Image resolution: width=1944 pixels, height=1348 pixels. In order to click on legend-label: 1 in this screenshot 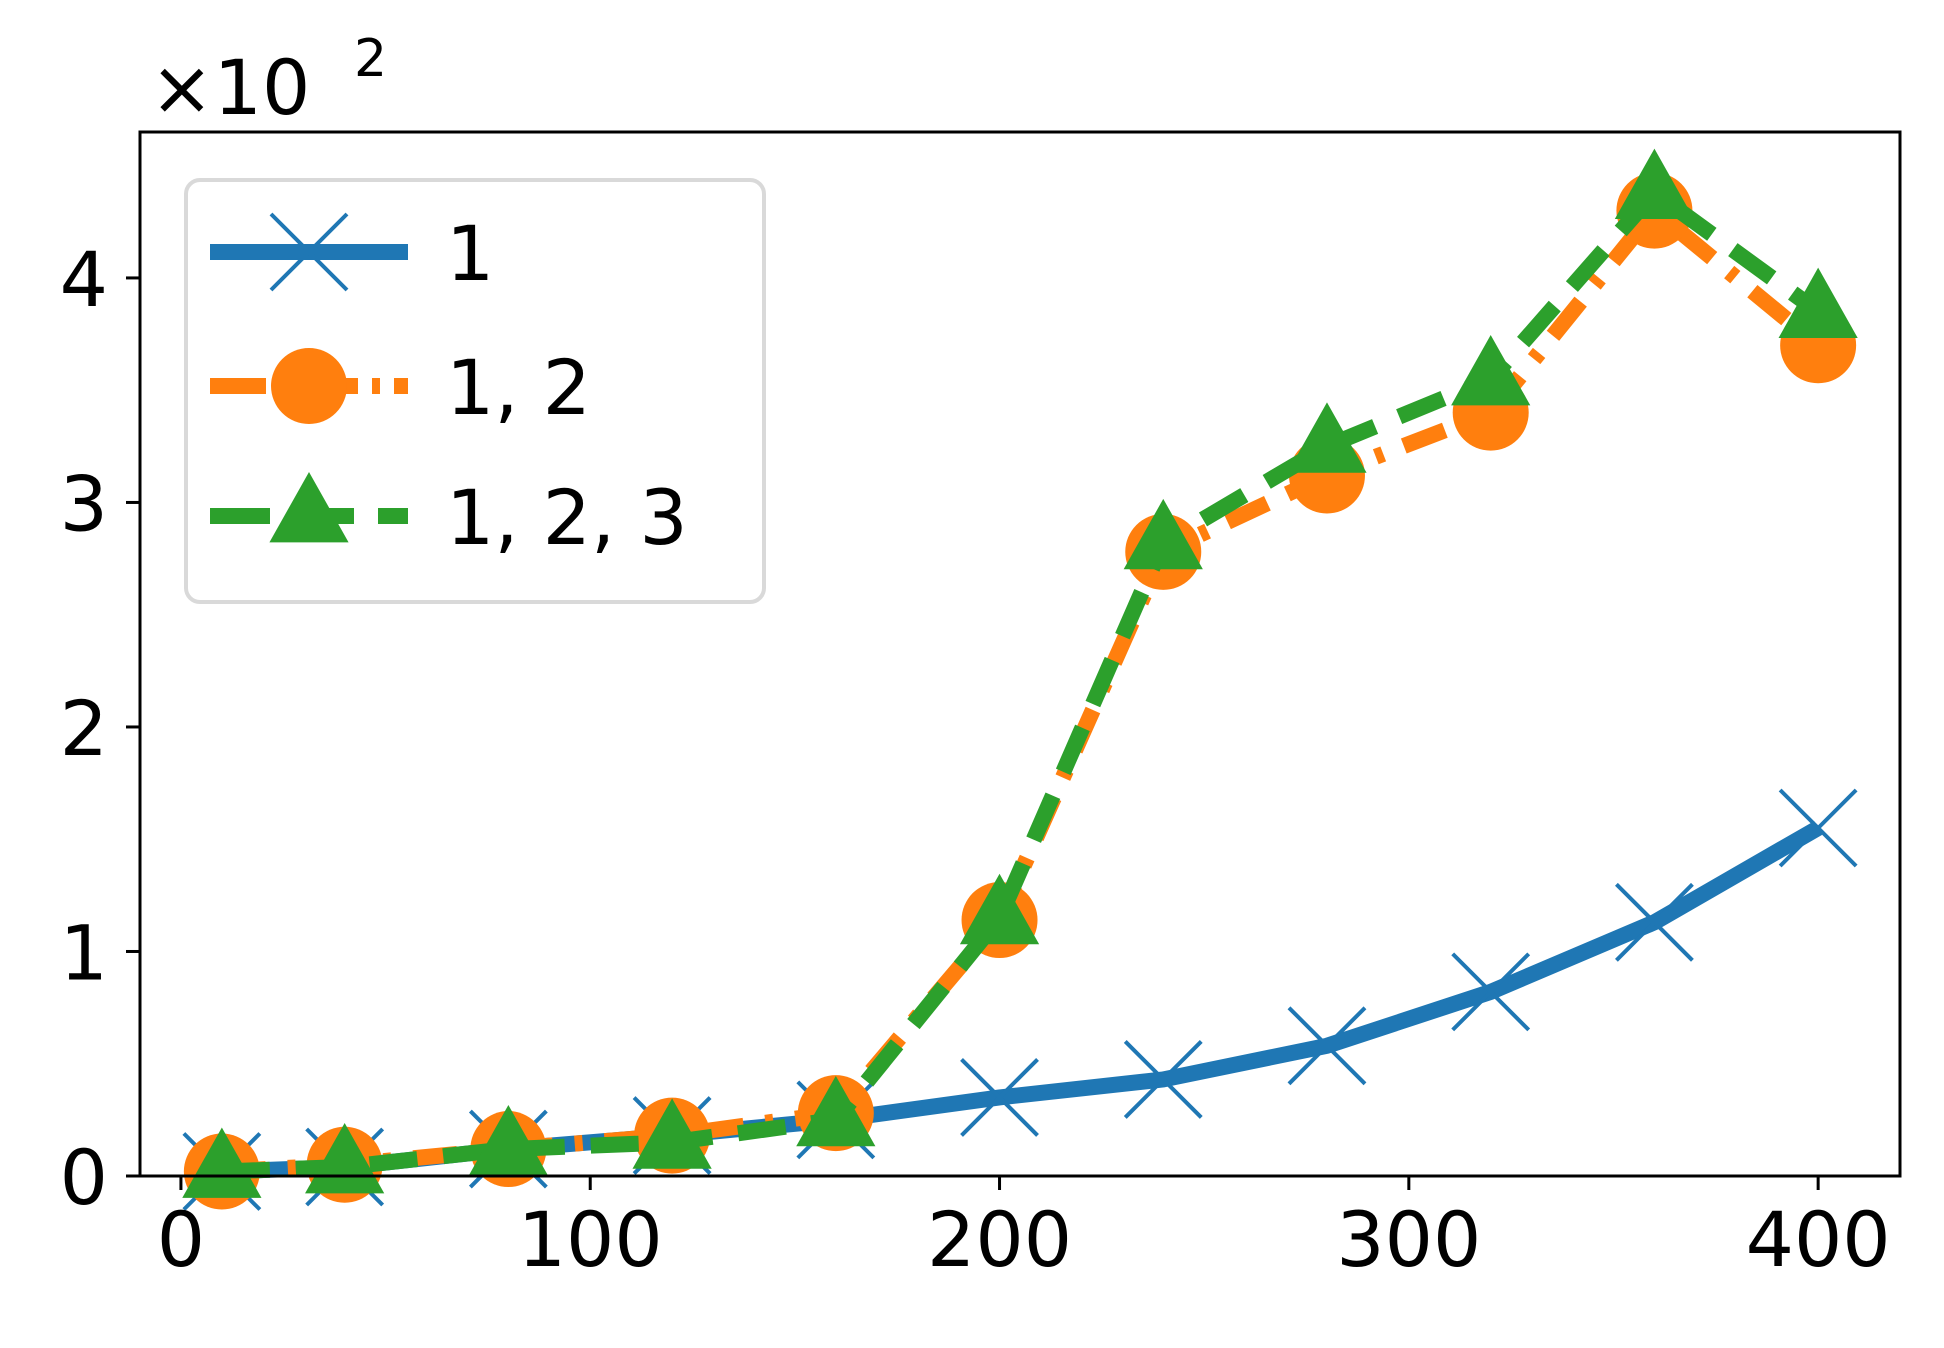, I will do `click(470, 253)`.